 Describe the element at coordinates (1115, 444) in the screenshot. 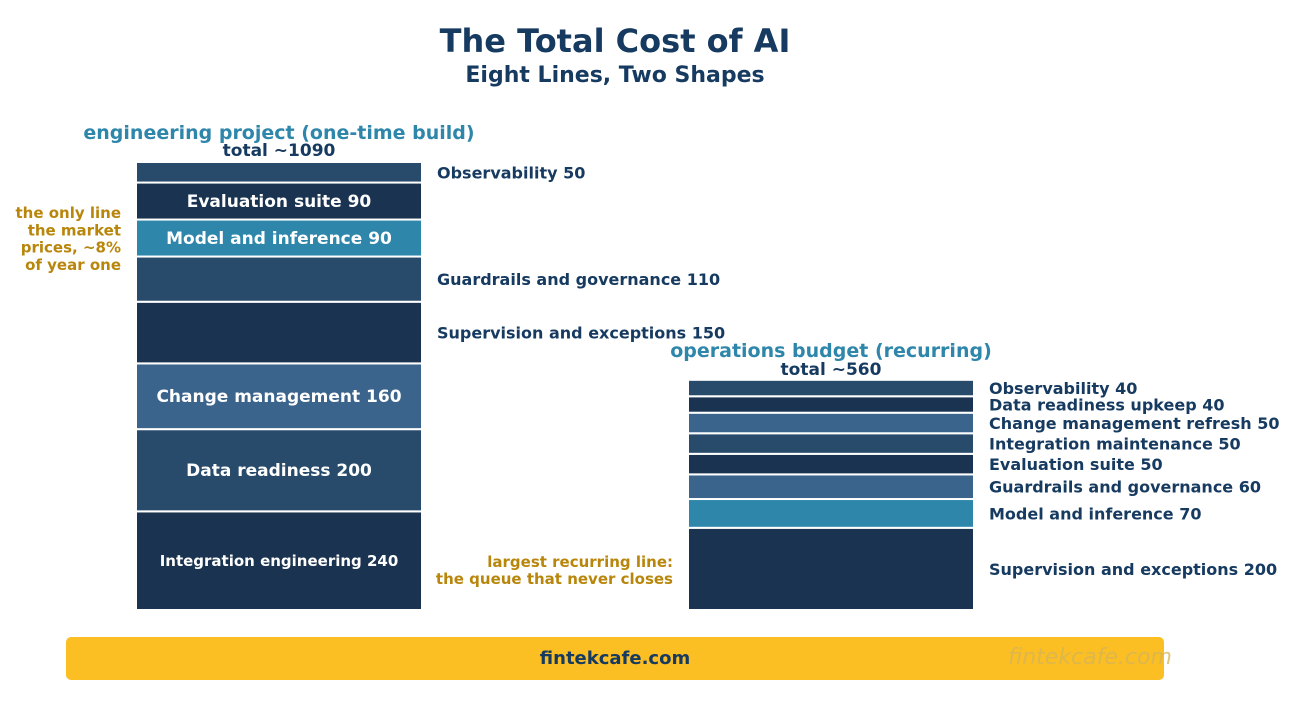

I see `operations-label-integration-maintenance: Integration maintenance 50` at that location.